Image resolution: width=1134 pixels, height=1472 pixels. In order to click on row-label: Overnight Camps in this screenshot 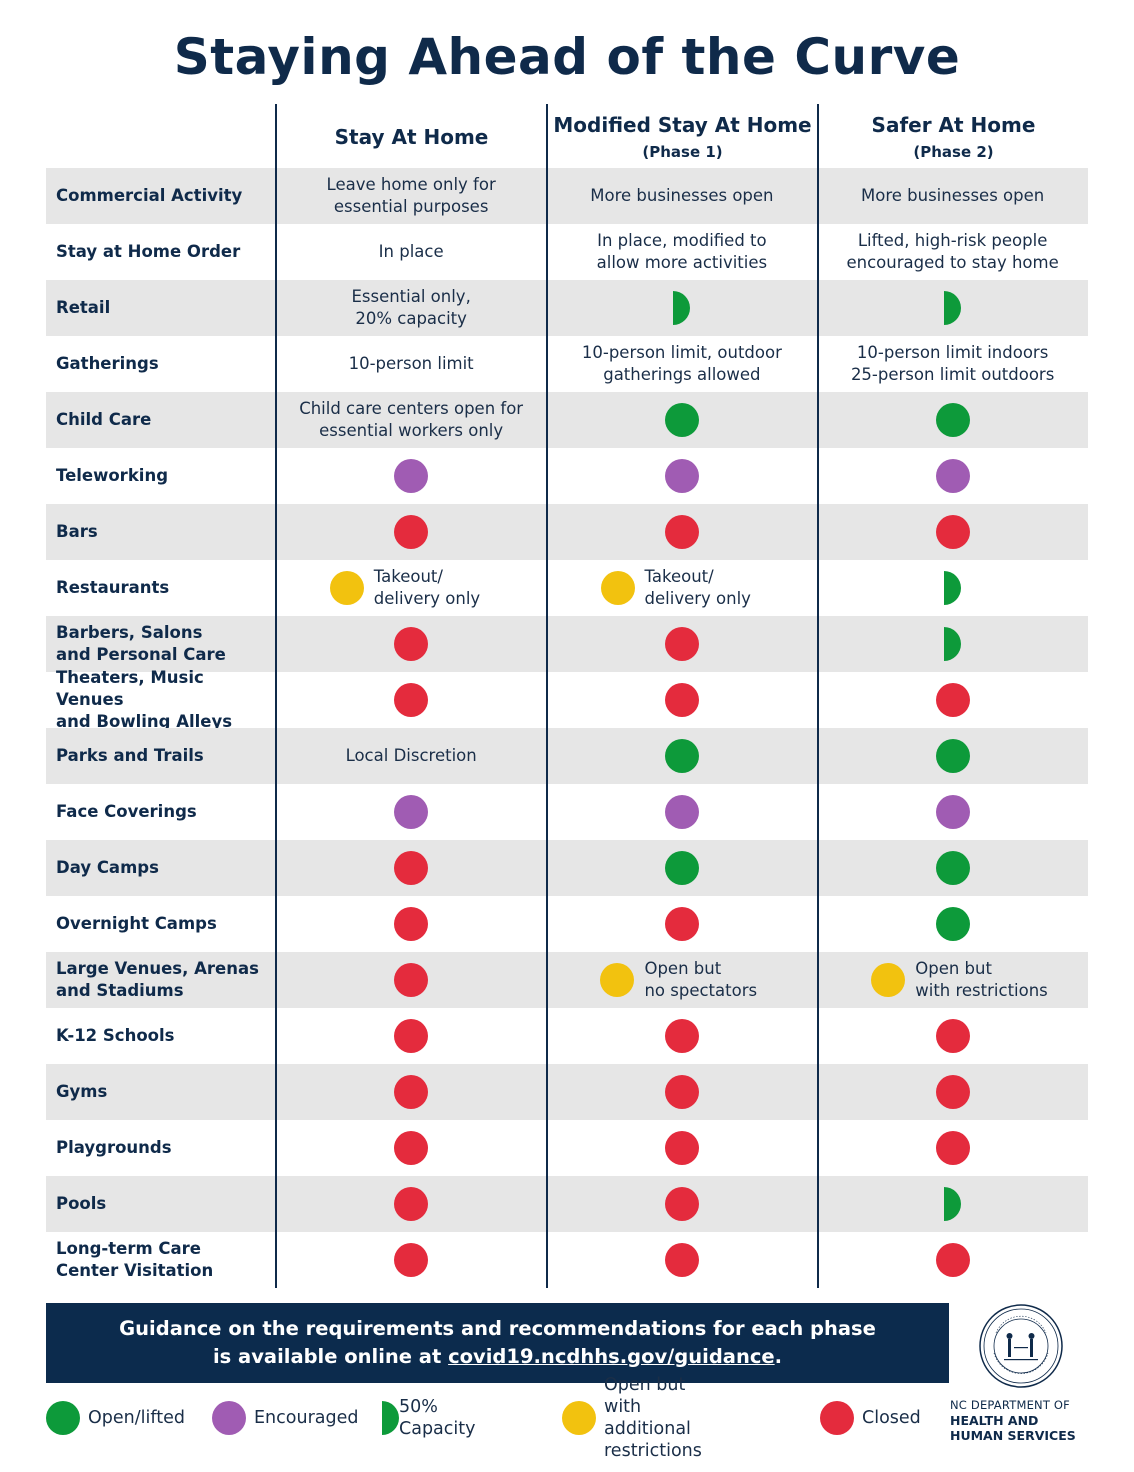, I will do `click(136, 923)`.